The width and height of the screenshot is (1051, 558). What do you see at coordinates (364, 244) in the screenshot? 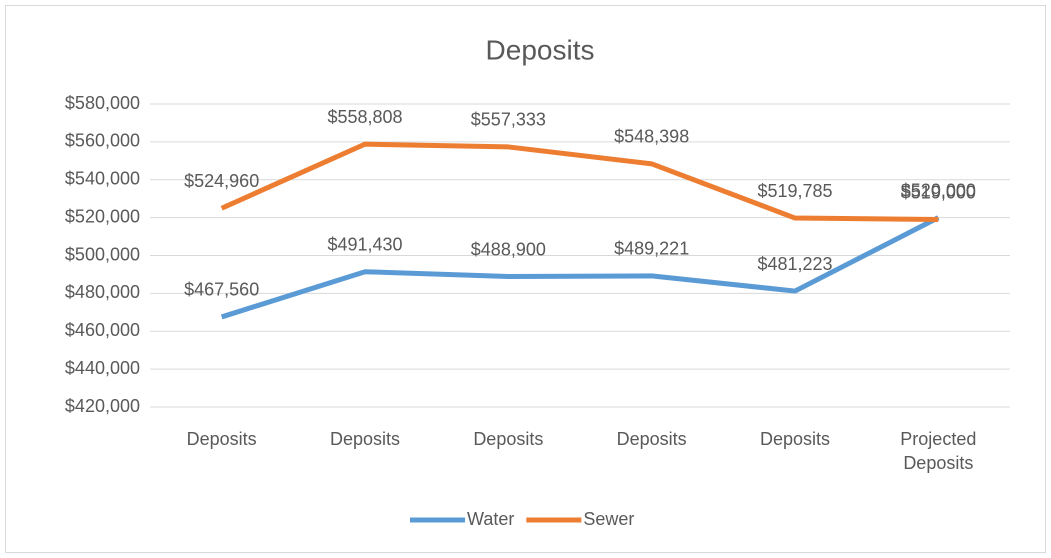
I see `data-label: $491,430` at bounding box center [364, 244].